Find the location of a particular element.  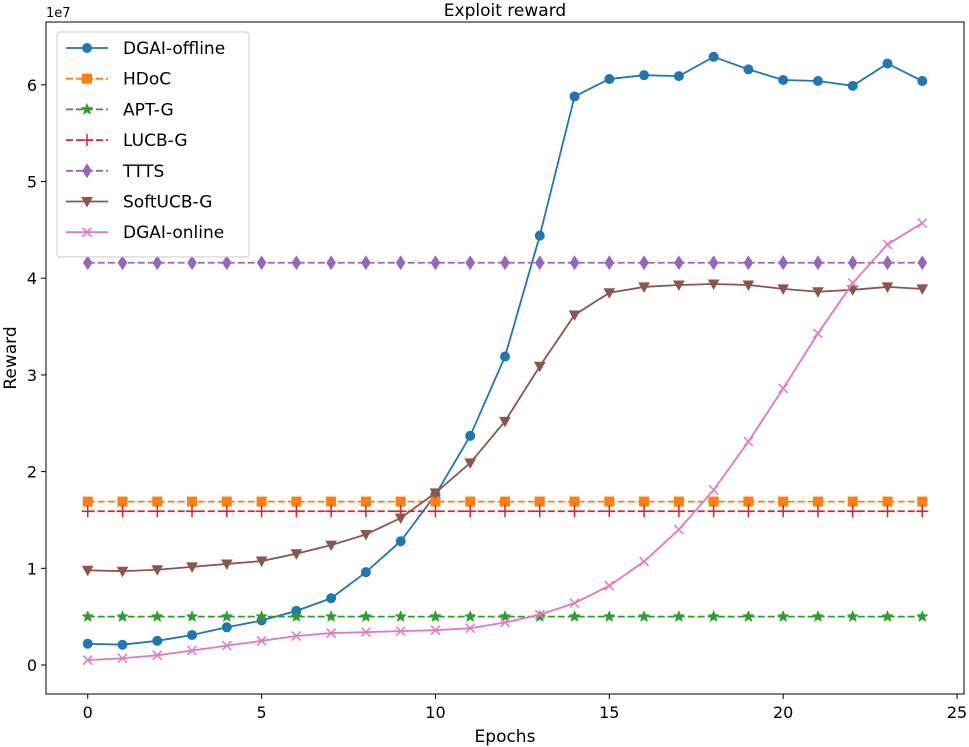

legend-label-lucb-g: LUCB-G is located at coordinates (155, 141).